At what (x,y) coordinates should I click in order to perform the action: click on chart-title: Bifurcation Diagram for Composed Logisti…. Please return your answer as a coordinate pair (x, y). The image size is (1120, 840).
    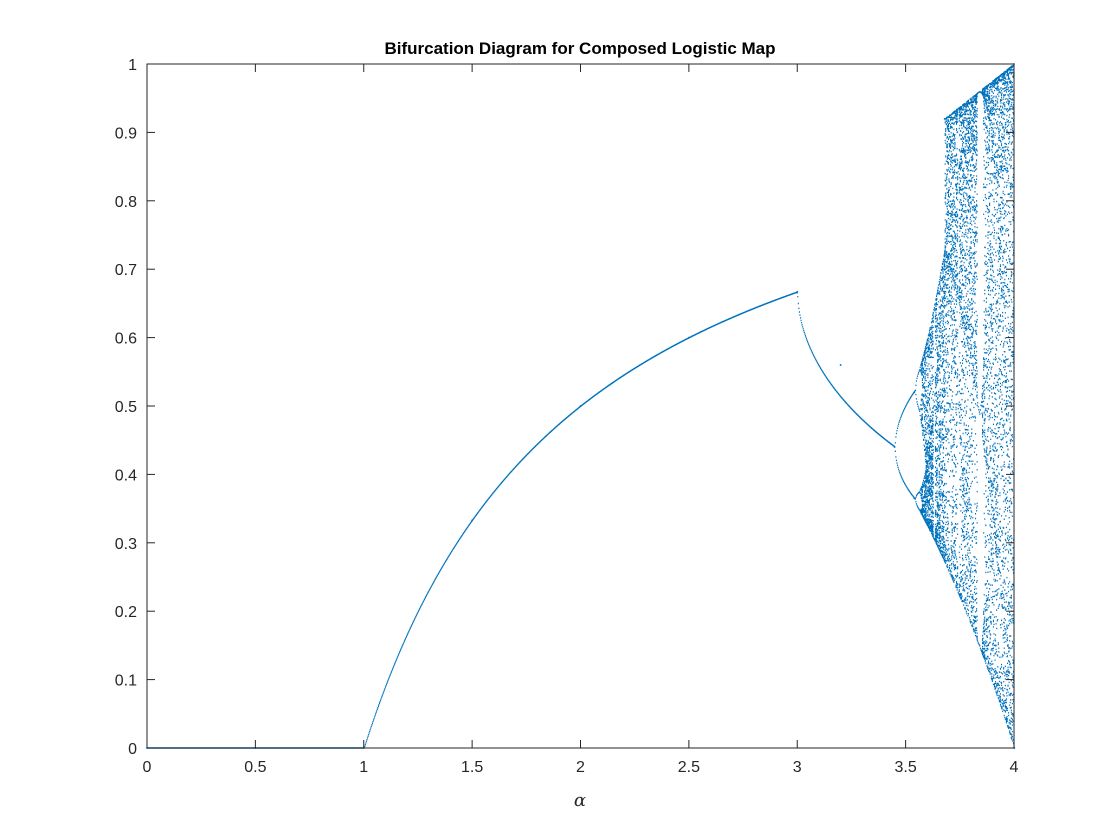
    Looking at the image, I should click on (579, 48).